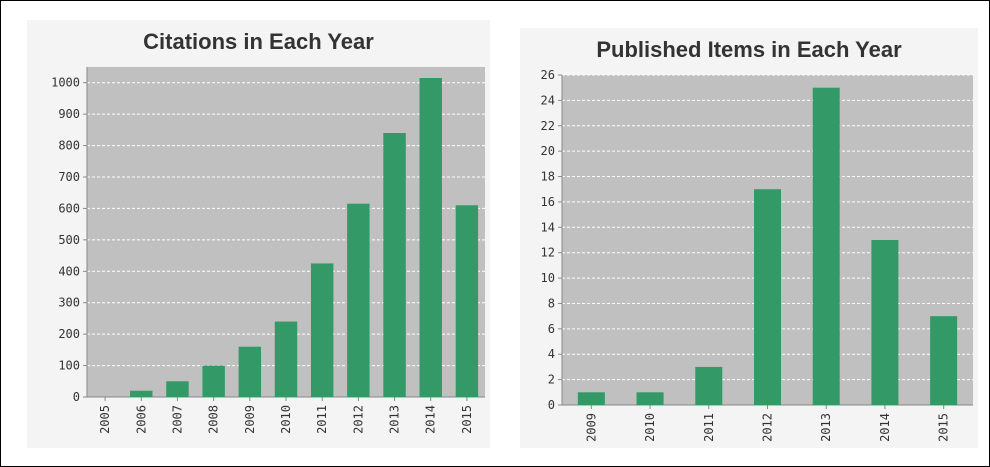  I want to click on citations-x-tick-label: 2012, so click(358, 419).